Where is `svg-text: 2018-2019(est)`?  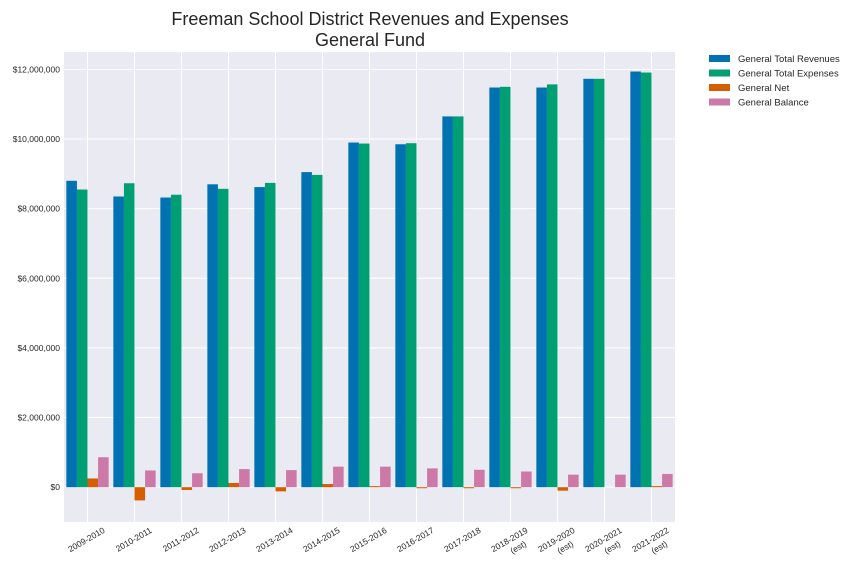
svg-text: 2018-2019(est) is located at coordinates (512, 544).